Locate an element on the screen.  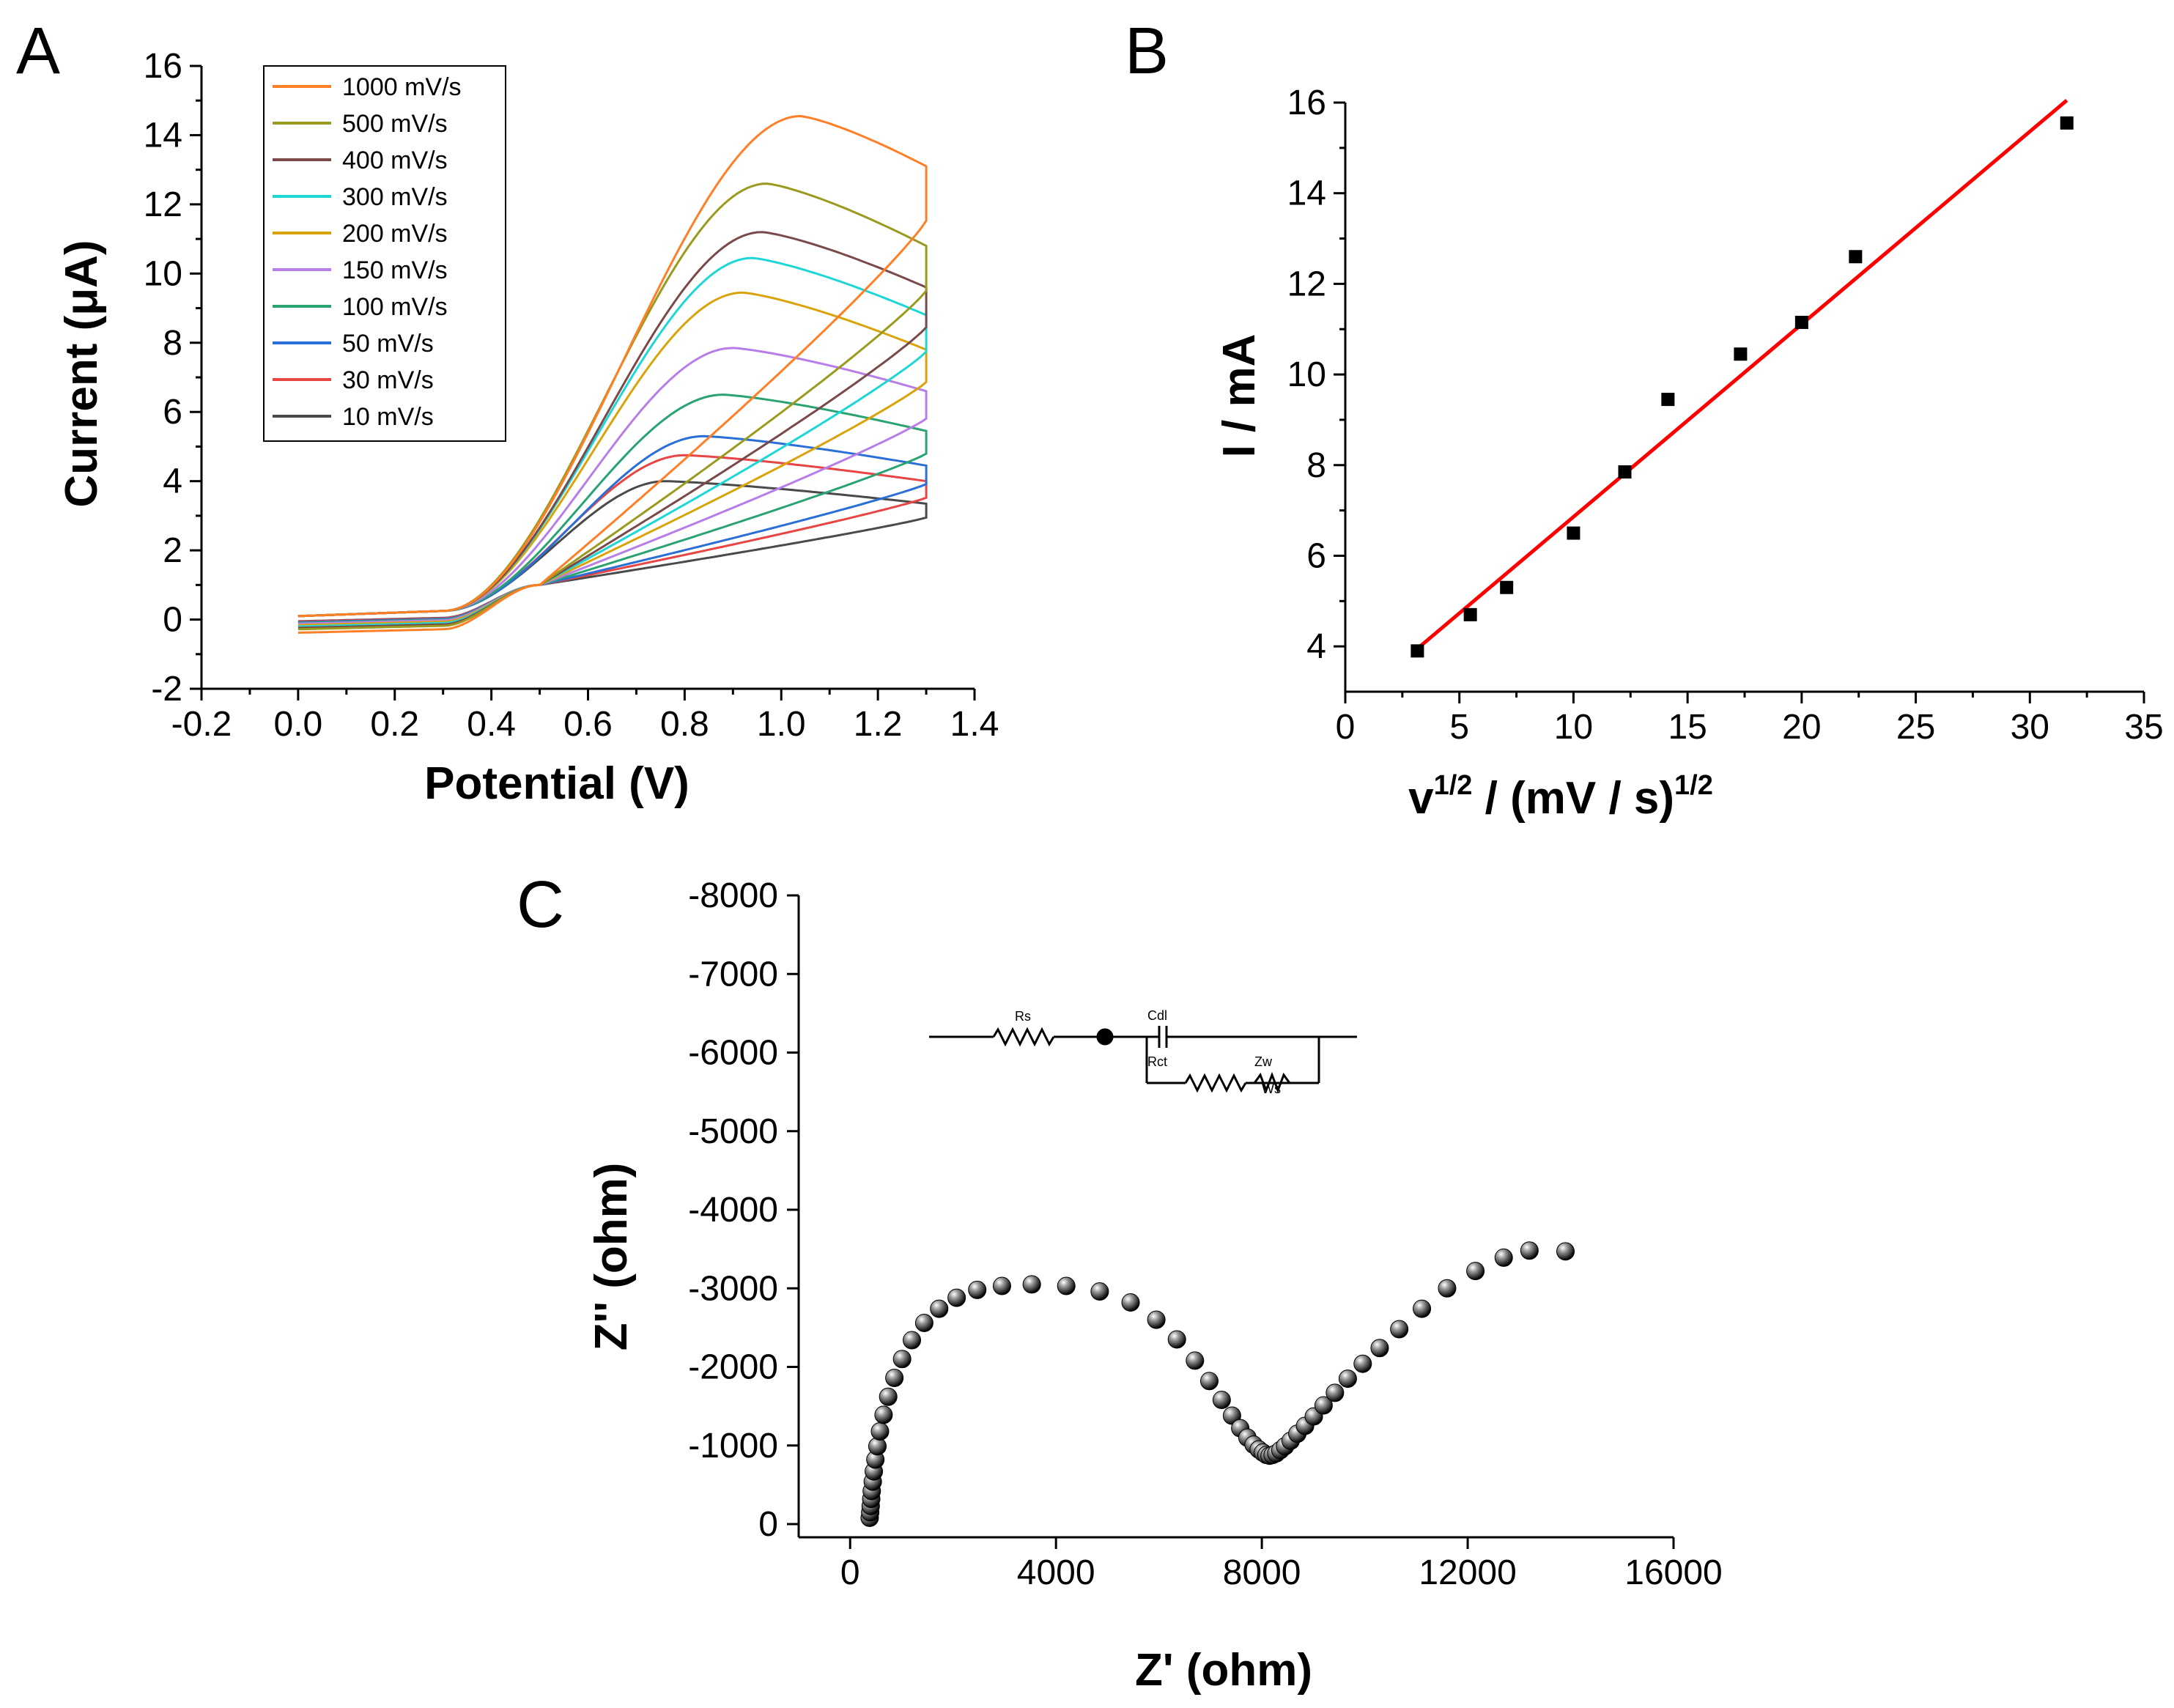
circuit-node-icon is located at coordinates (1105, 1037).